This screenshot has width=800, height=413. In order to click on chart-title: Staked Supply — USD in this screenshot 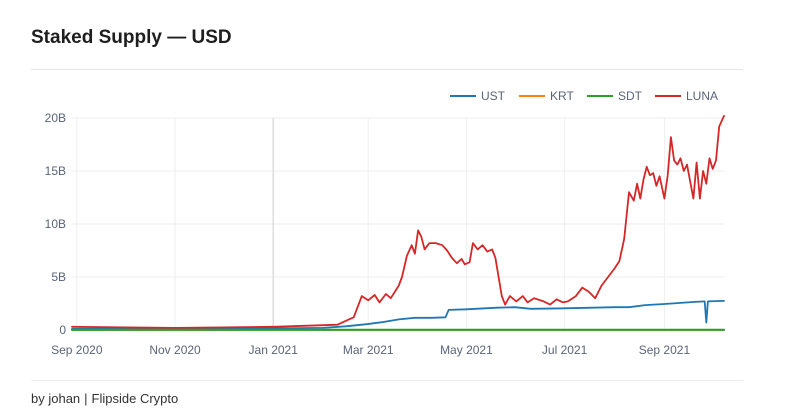, I will do `click(131, 37)`.